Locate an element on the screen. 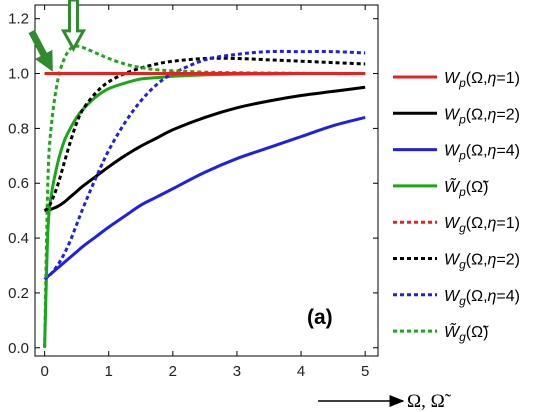 Image resolution: width=550 pixels, height=412 pixels. legend-label: Wg(Ω,η=2) is located at coordinates (482, 262).